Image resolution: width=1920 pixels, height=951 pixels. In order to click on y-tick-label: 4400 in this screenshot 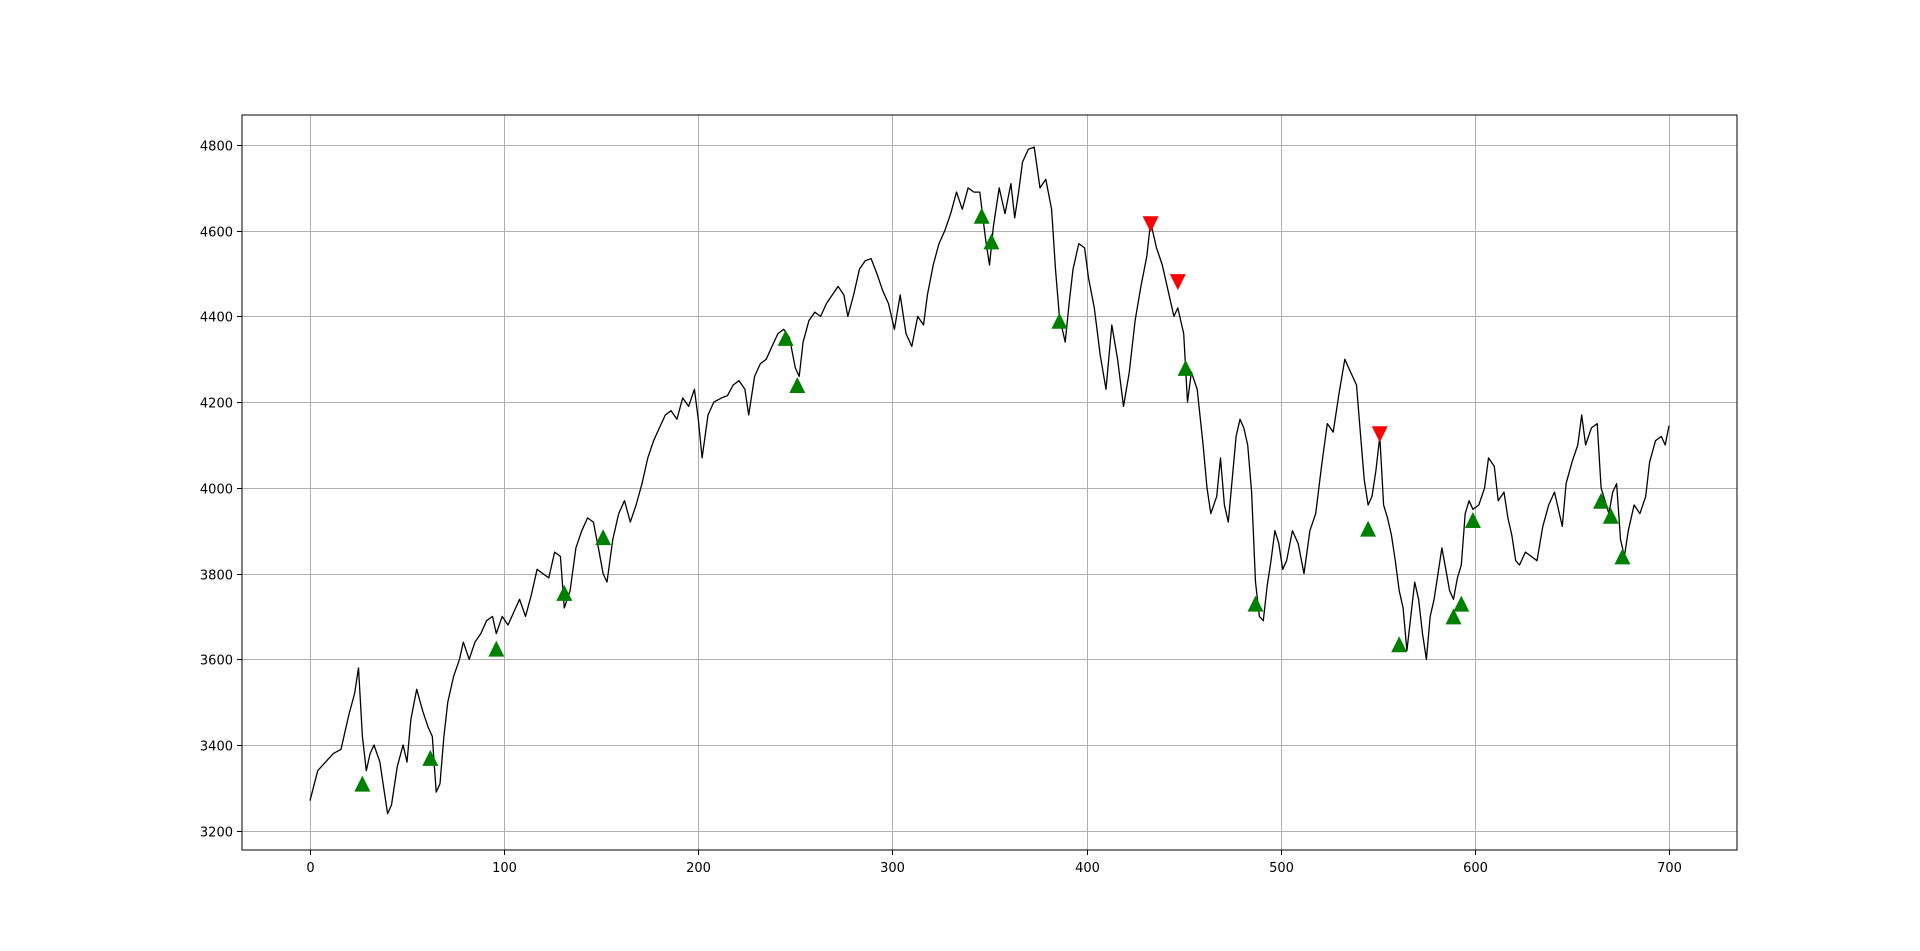, I will do `click(216, 318)`.